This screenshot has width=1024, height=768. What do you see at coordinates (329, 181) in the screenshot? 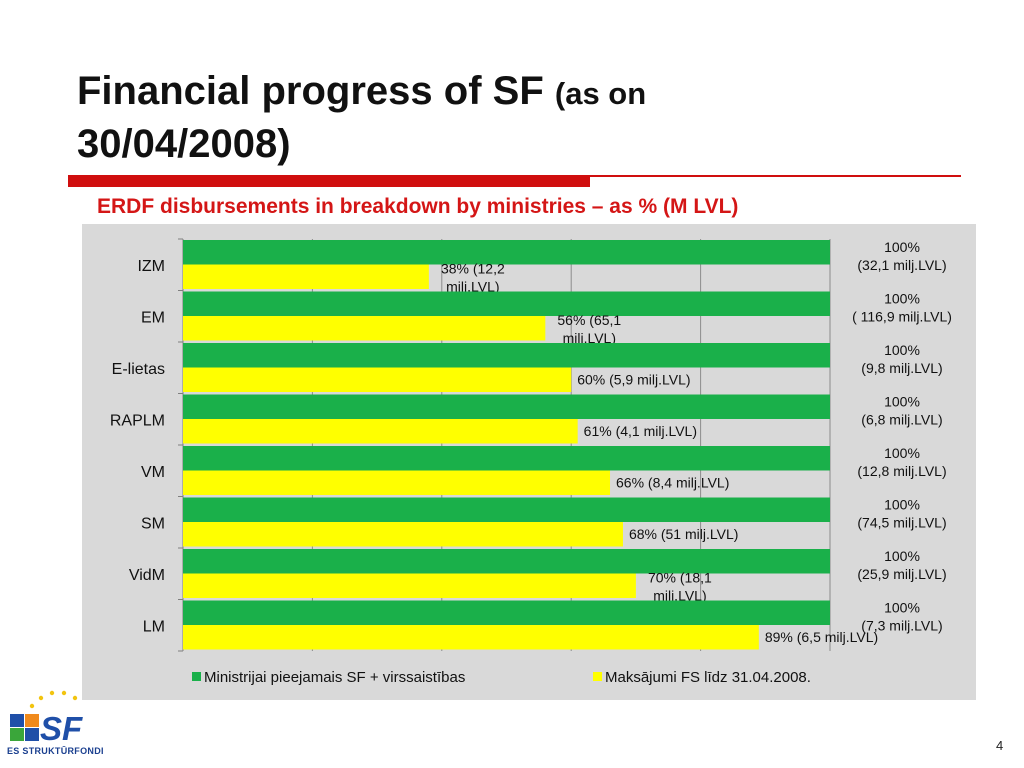
I see `title-divider-thick` at bounding box center [329, 181].